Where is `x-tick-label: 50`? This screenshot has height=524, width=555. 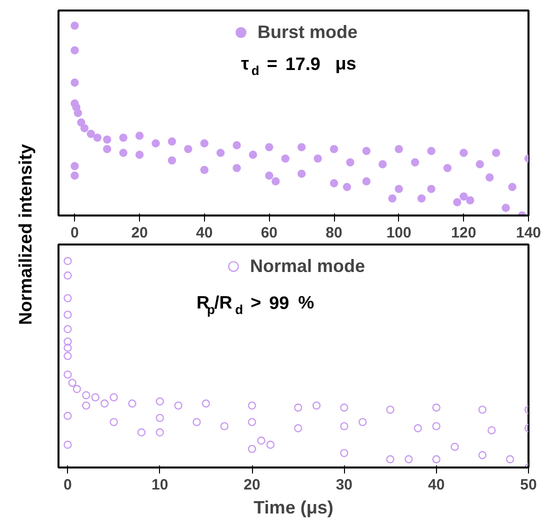
x-tick-label: 50 is located at coordinates (528, 485).